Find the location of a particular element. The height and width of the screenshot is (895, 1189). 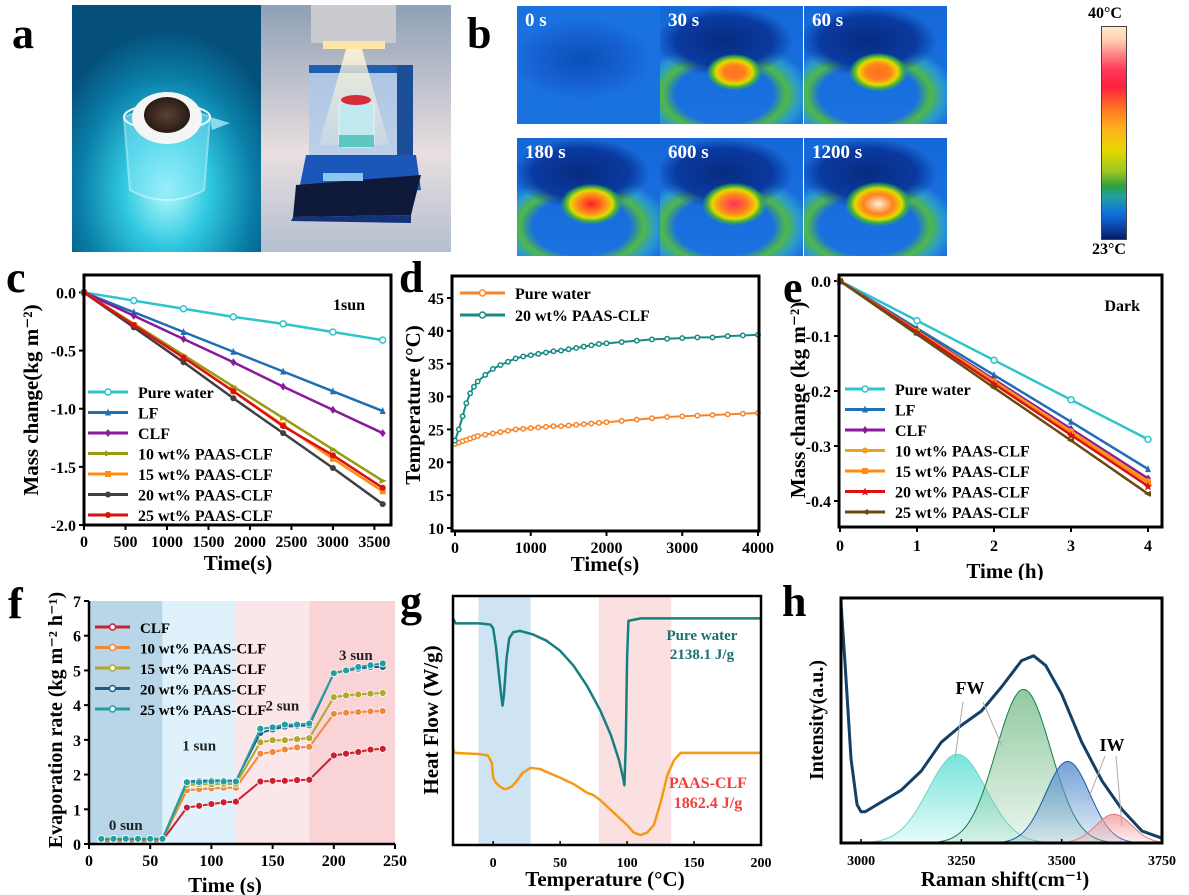

condition-annotation: 1sun is located at coordinates (349, 305).